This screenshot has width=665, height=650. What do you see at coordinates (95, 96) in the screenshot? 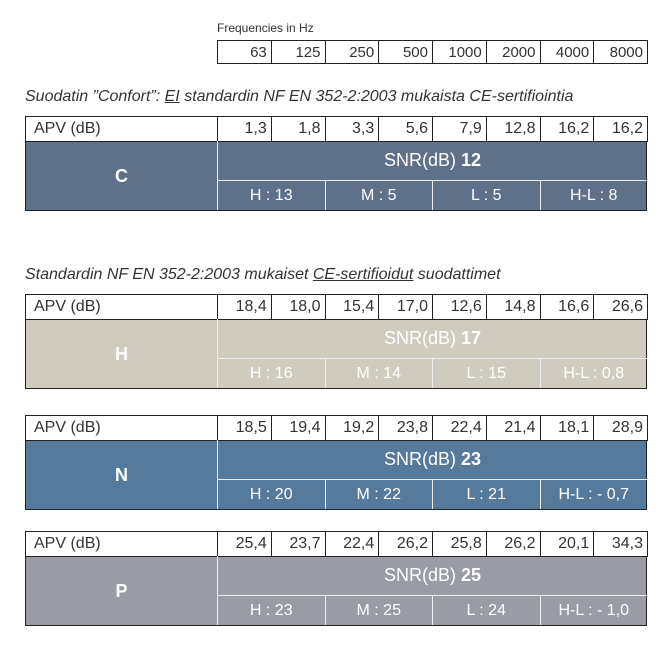
I see `caption-text: Suodatin ”Confort”:` at bounding box center [95, 96].